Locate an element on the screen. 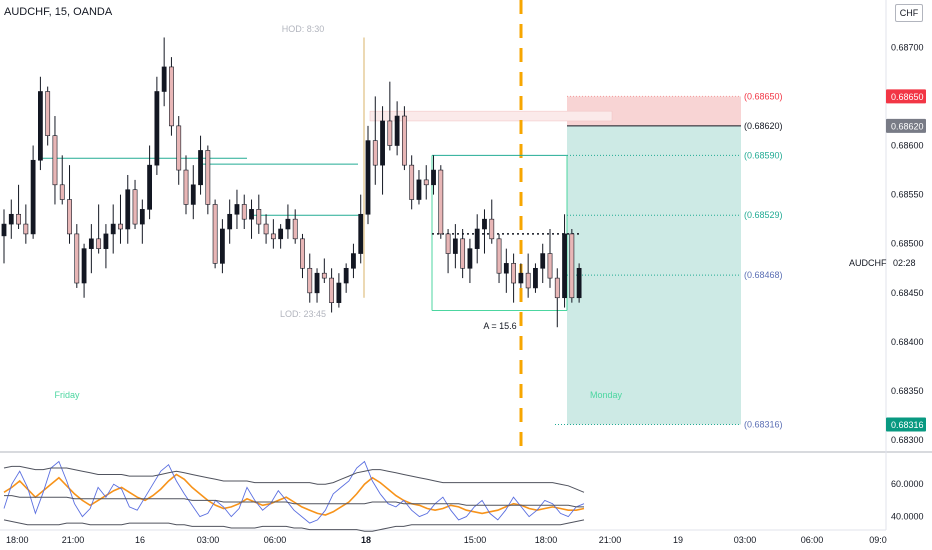 This screenshot has width=932, height=550. range-label: A = 15.6 is located at coordinates (499, 326).